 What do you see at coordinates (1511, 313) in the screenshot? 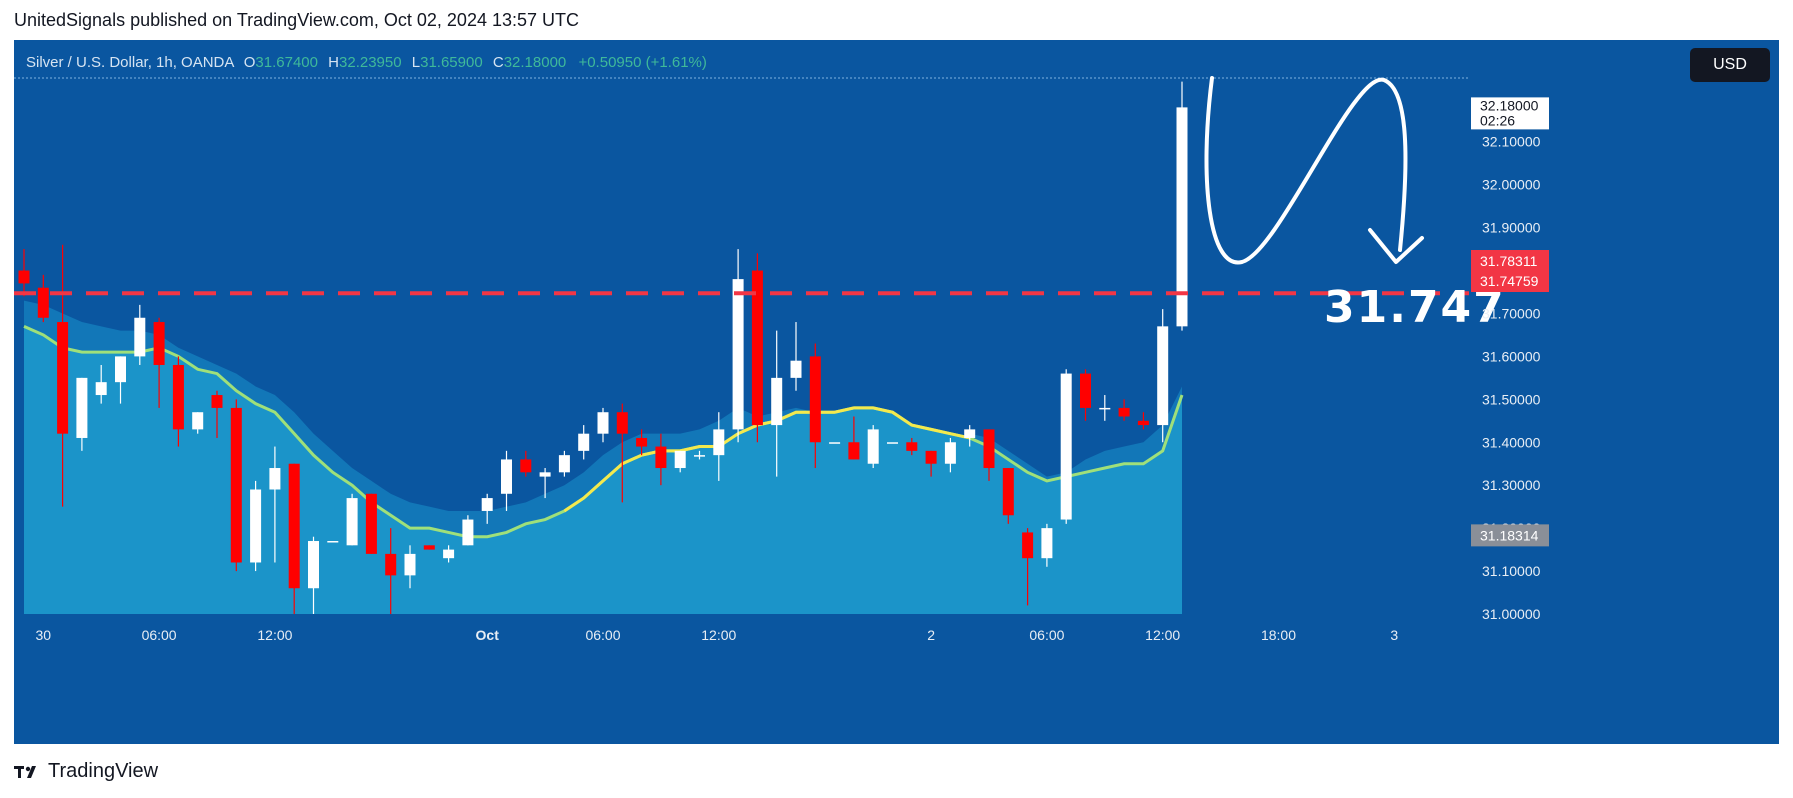
I see `y-tick-label: 31.70000` at bounding box center [1511, 313].